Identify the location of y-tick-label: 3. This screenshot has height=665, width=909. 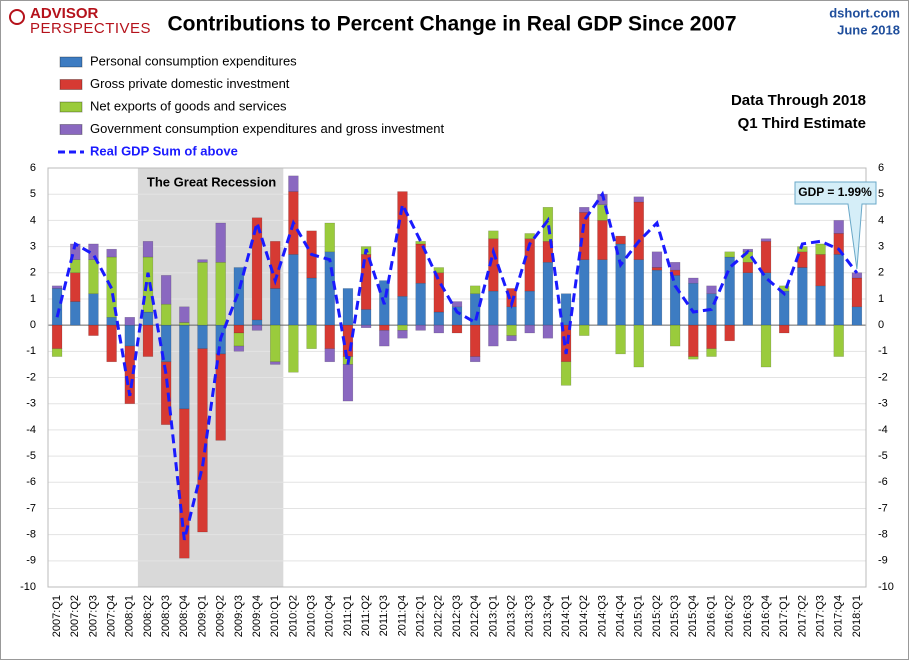
(33, 246).